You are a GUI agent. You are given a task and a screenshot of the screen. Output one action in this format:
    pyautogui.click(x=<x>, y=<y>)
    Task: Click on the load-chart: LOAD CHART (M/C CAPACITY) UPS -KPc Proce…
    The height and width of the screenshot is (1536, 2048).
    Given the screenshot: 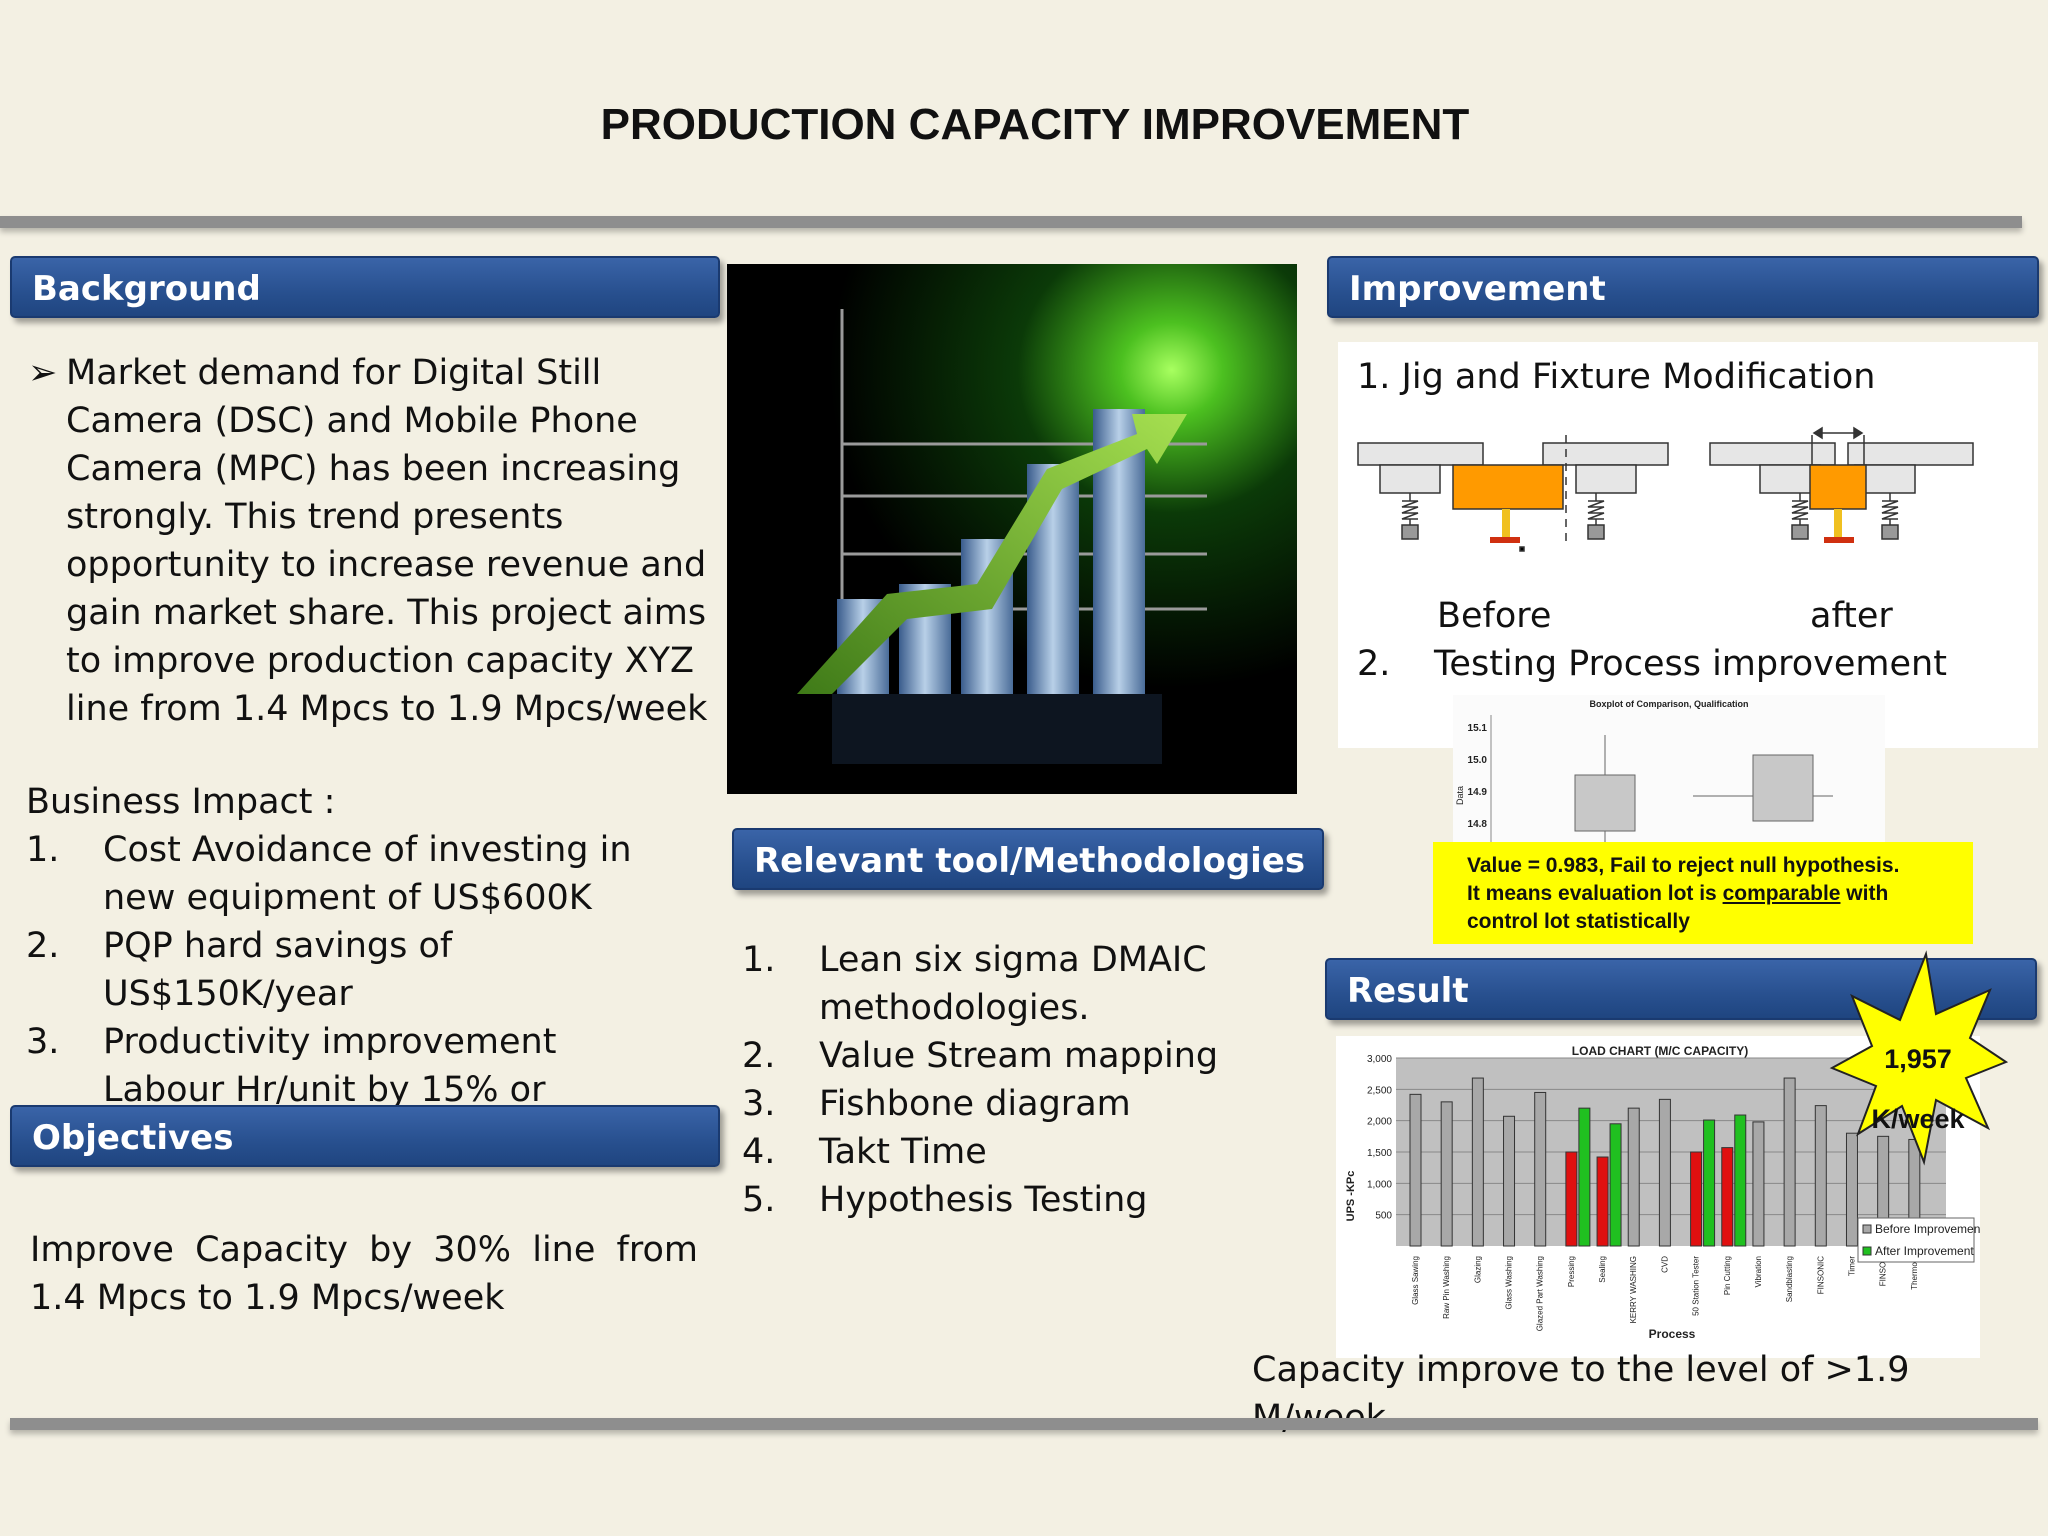 What is the action you would take?
    pyautogui.click(x=1662, y=1192)
    